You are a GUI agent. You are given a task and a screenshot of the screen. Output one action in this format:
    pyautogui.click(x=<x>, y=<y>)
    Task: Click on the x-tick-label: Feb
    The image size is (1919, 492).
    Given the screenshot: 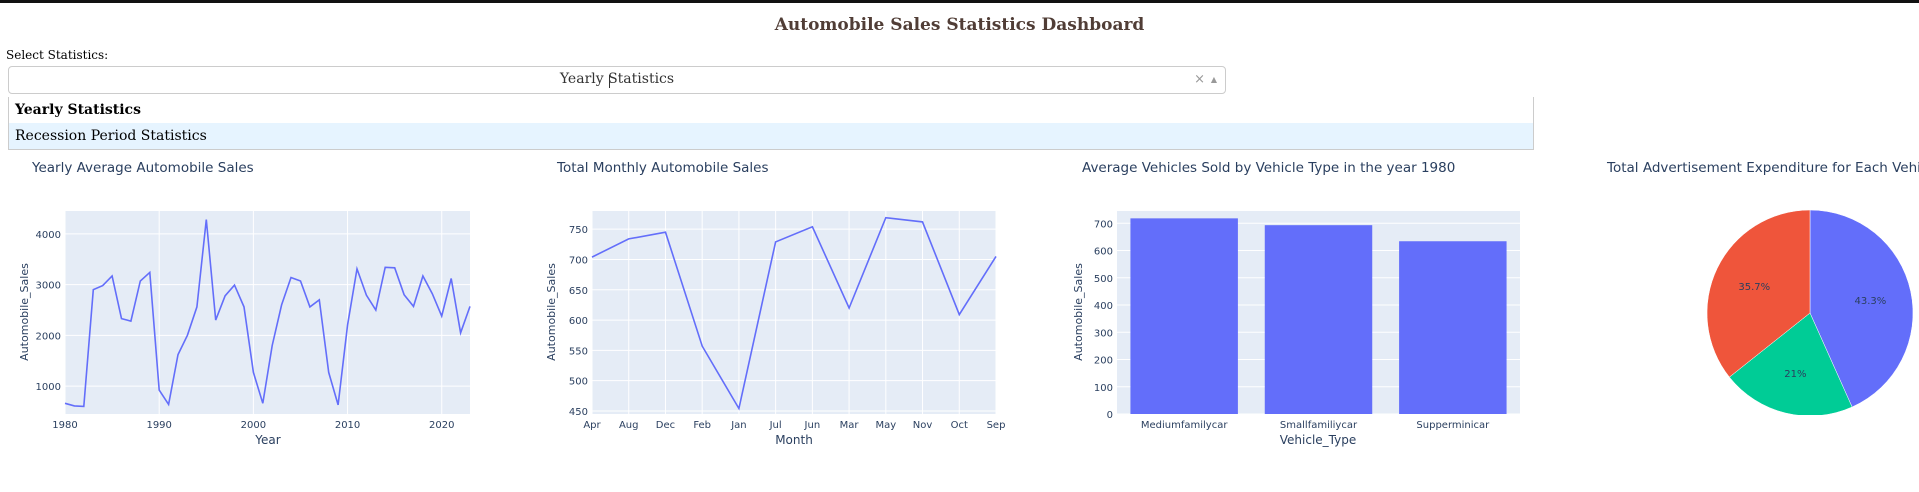 What is the action you would take?
    pyautogui.click(x=702, y=425)
    